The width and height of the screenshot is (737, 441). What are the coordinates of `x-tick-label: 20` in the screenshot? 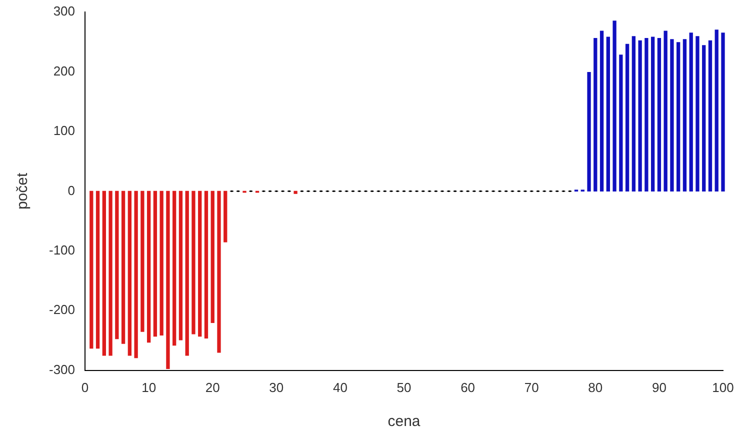 It's located at (212, 387).